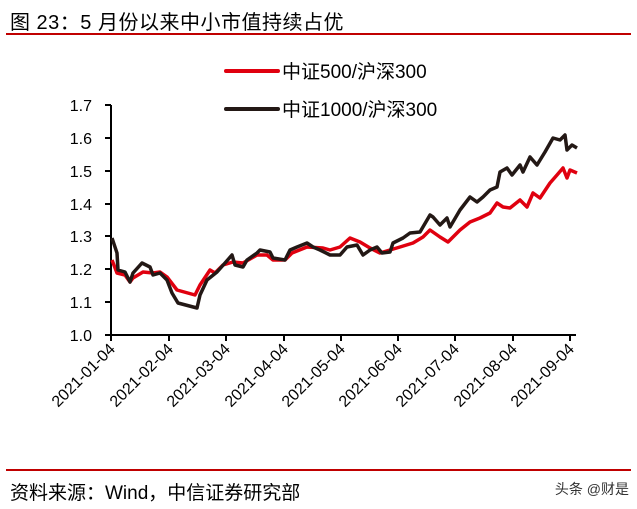 The height and width of the screenshot is (509, 637). I want to click on svg-text: 1.1, so click(81, 303).